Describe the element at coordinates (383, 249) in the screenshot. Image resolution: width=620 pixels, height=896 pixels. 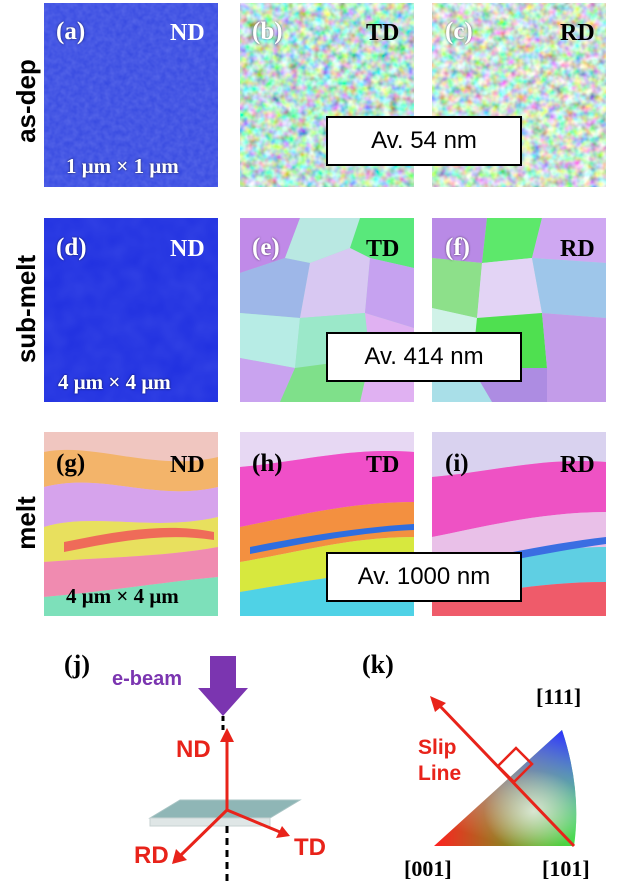
I see `panel-dir-e: TD` at that location.